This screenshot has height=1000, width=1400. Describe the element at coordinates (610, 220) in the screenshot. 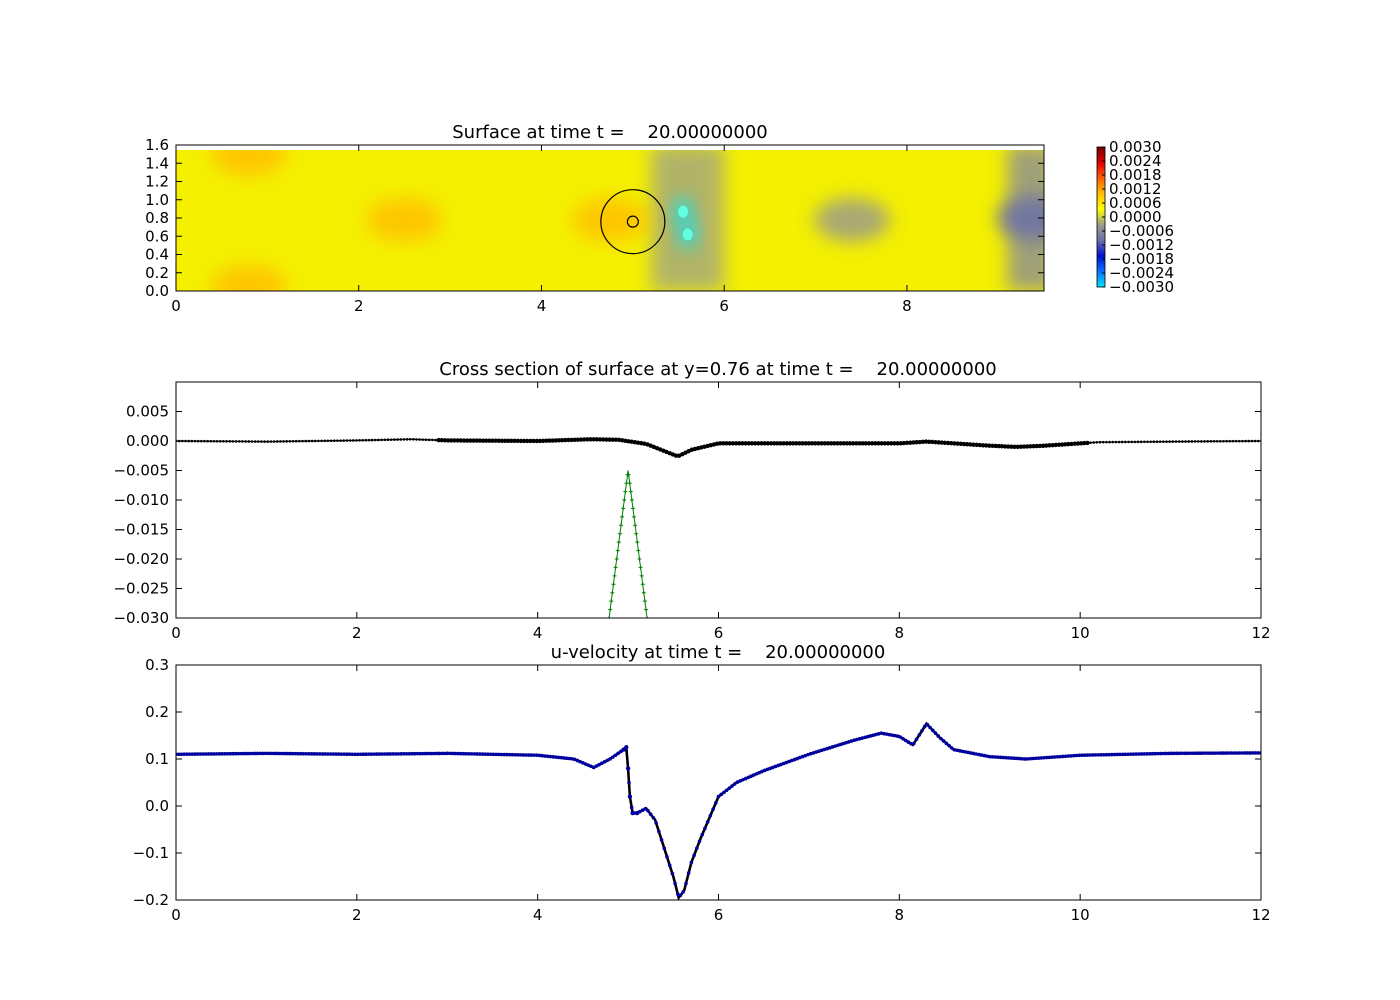

I see `surface-field` at that location.